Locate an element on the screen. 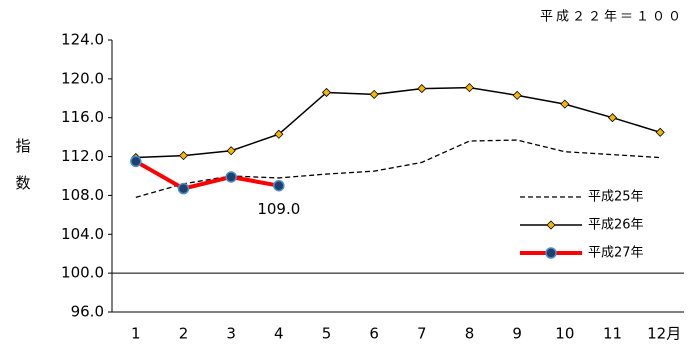 This screenshot has height=347, width=688. y-tick-label: 104.0 is located at coordinates (82, 234).